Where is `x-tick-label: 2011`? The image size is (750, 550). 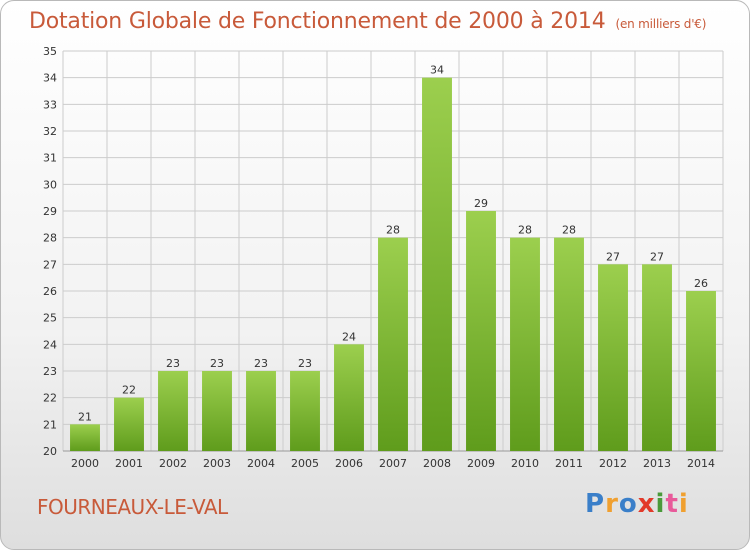 x-tick-label: 2011 is located at coordinates (569, 463).